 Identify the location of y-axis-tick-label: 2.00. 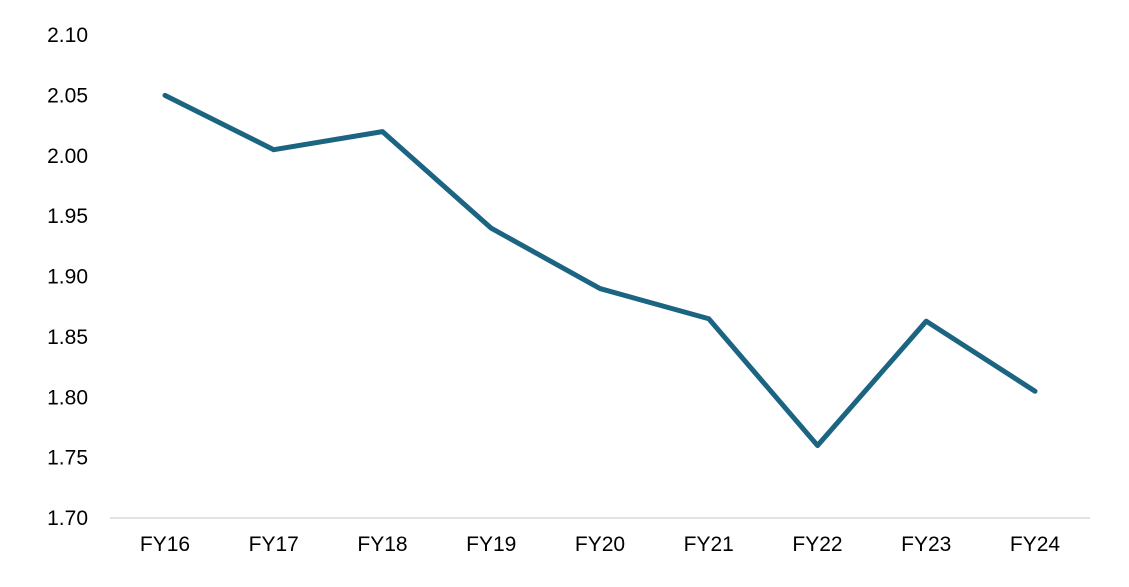
(67, 156).